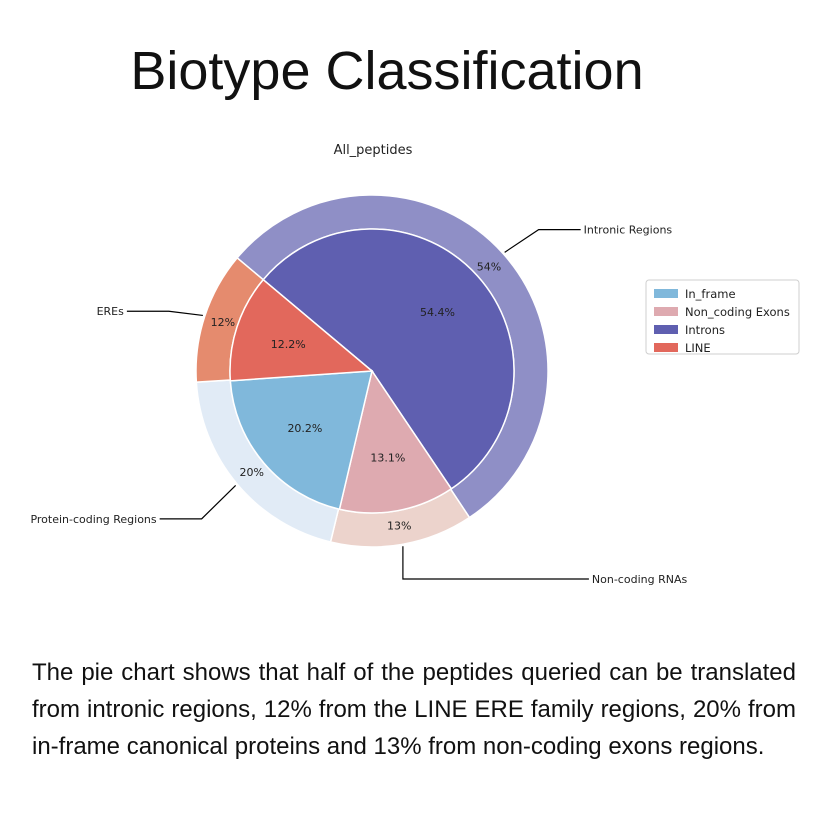  What do you see at coordinates (387, 458) in the screenshot?
I see `inner-pct-label-non-coding-exons: 13.1%` at bounding box center [387, 458].